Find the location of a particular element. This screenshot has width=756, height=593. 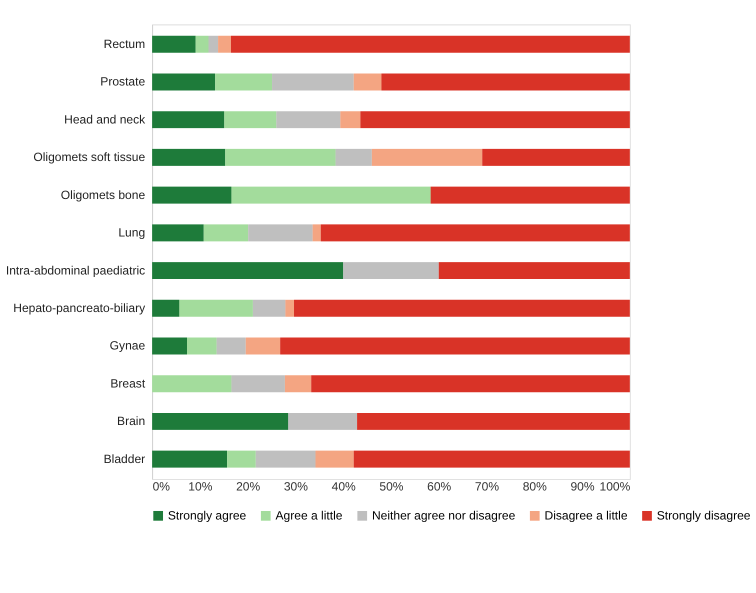

legend-label: Strongly disagree is located at coordinates (703, 515).